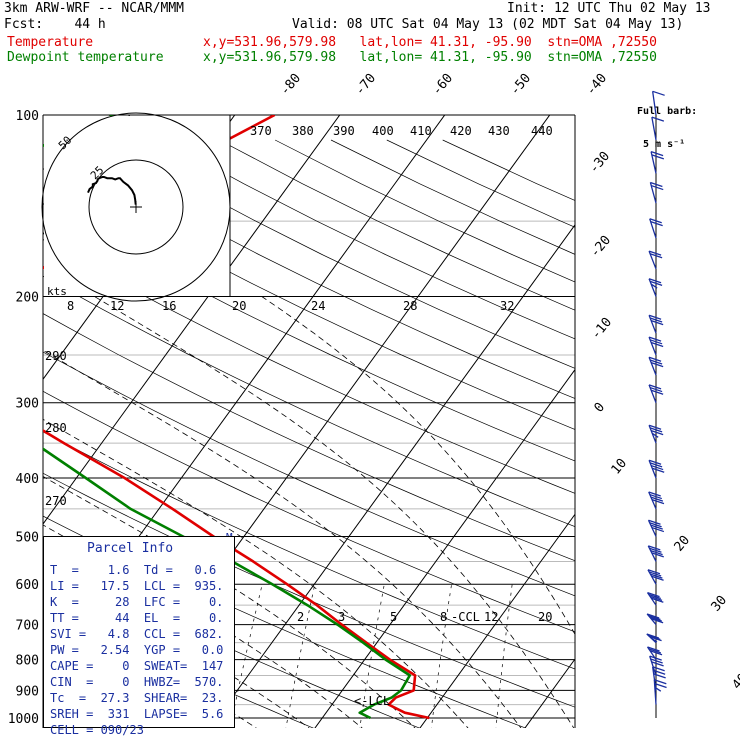  Describe the element at coordinates (341, 617) in the screenshot. I see `mixing-ratio-label: 3` at that location.